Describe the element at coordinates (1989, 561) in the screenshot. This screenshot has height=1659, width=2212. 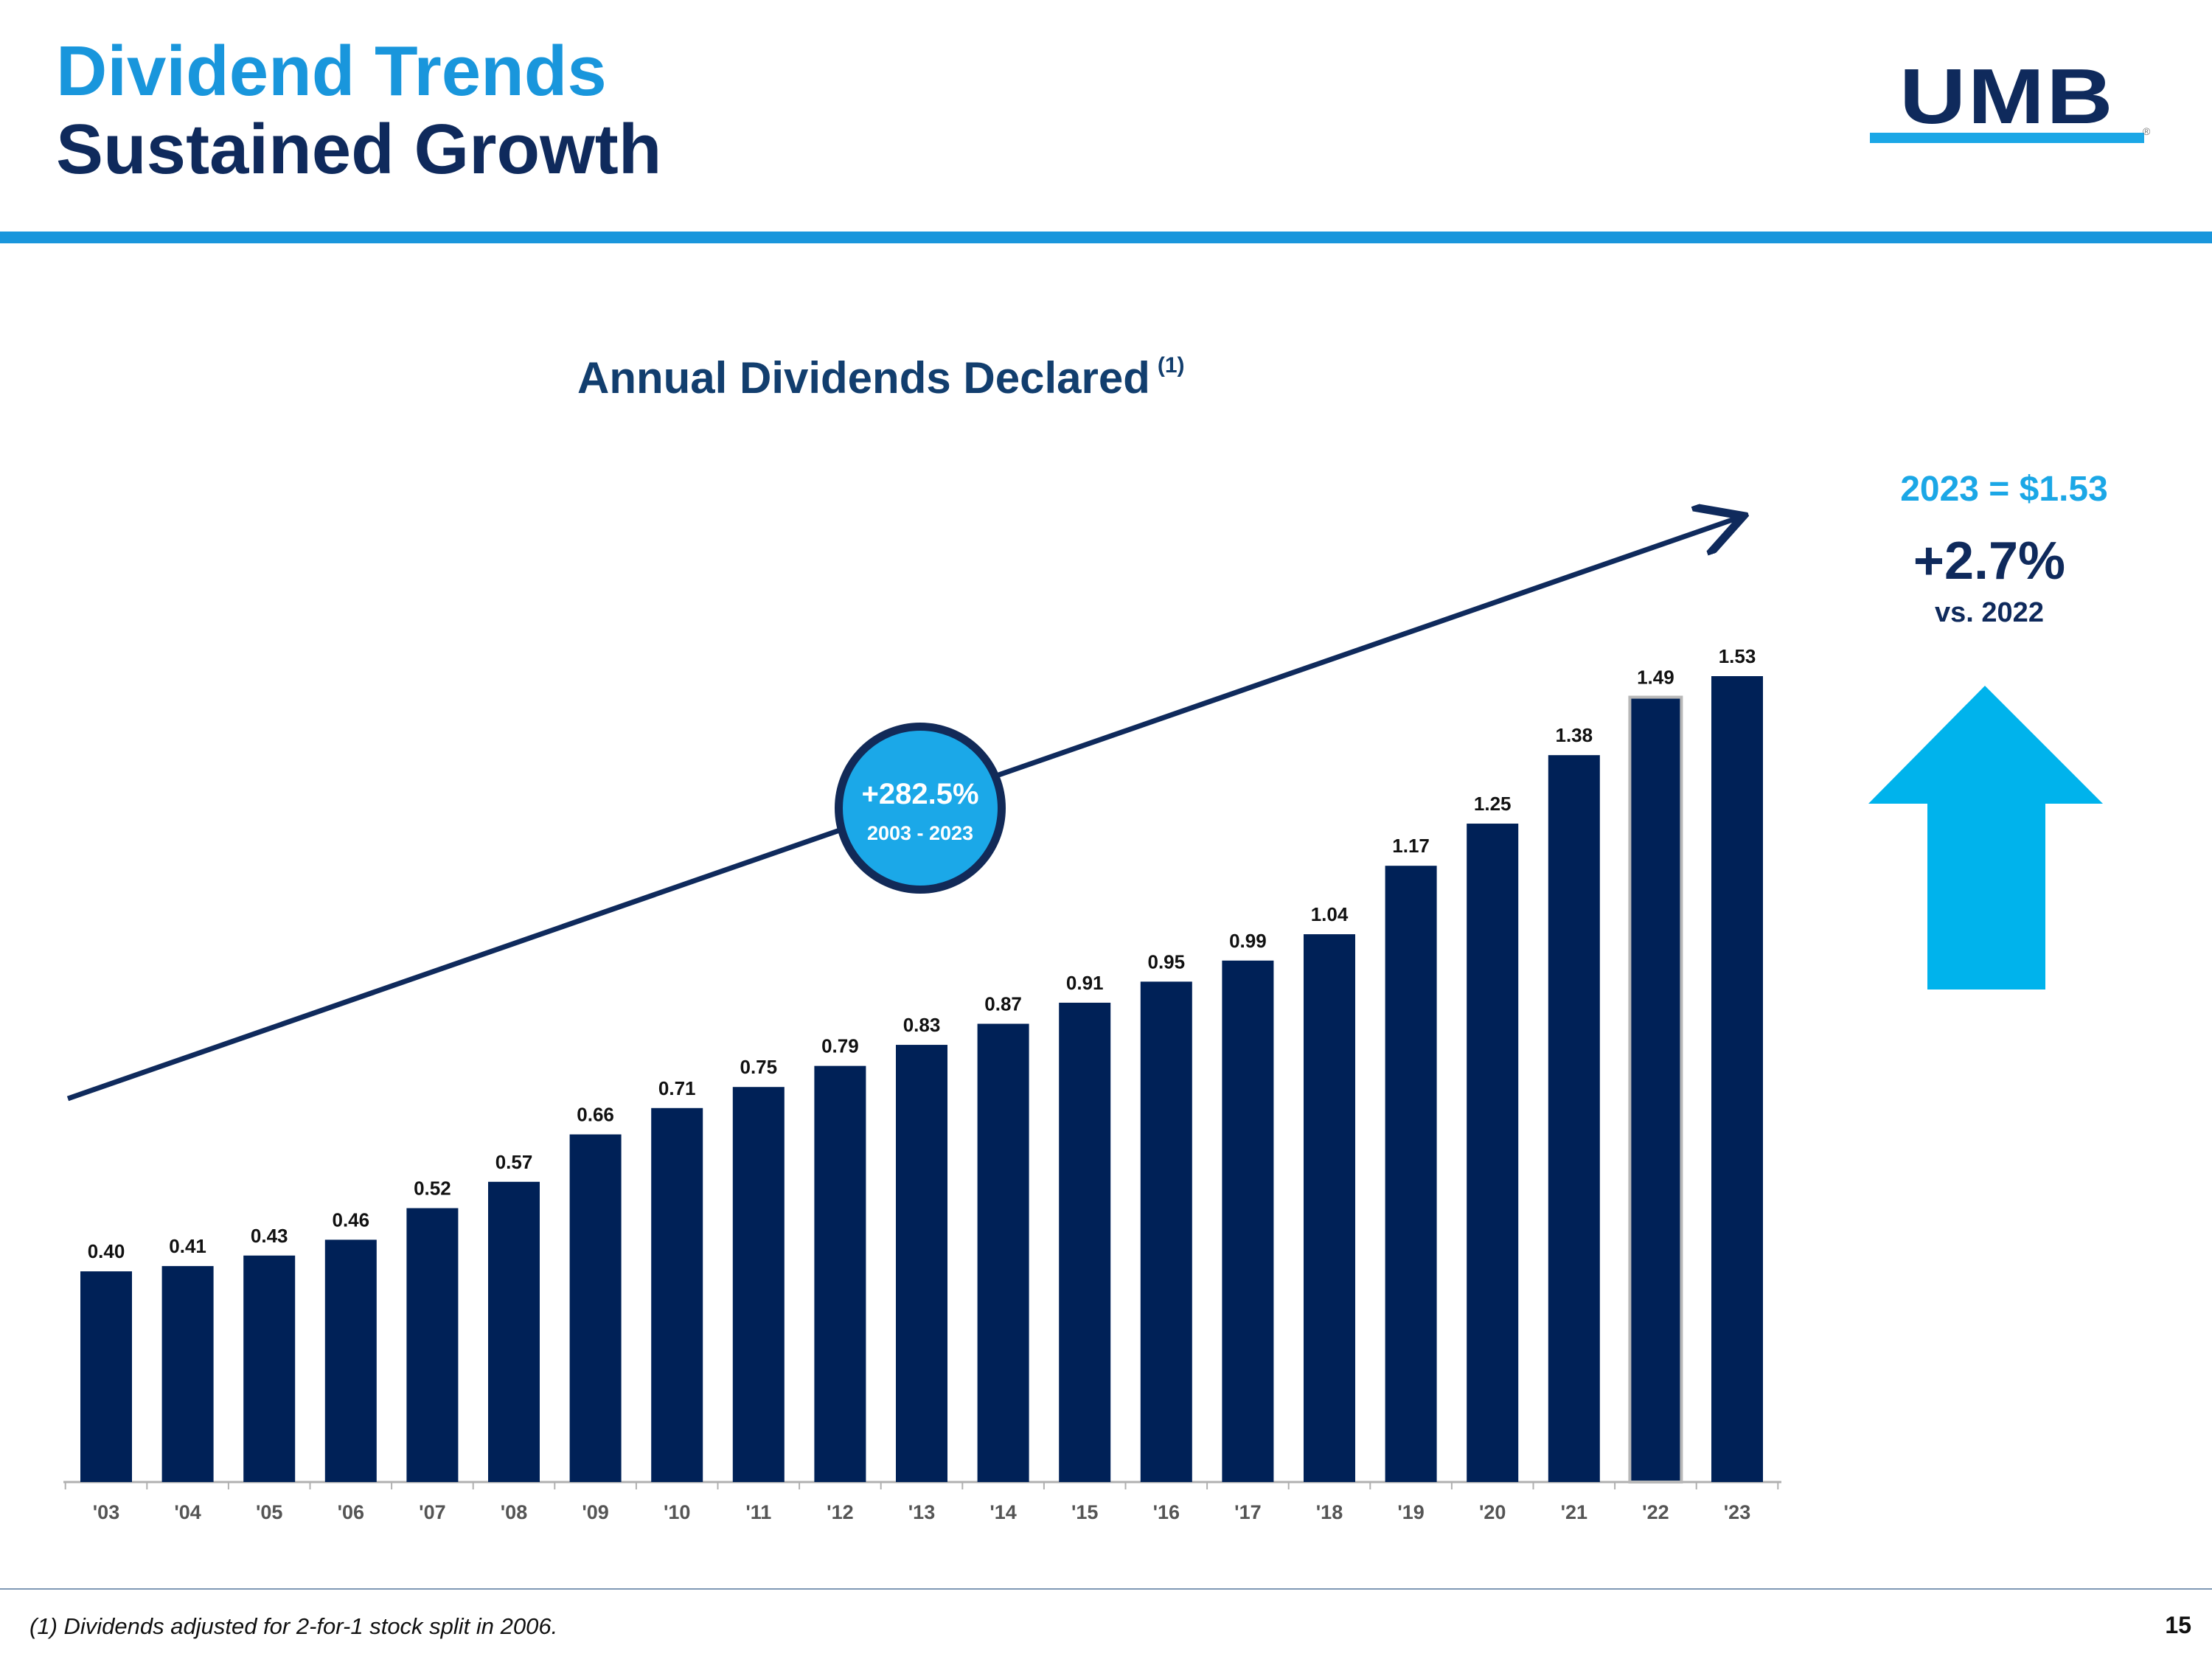
I see `yoy-change: +2.7%` at that location.